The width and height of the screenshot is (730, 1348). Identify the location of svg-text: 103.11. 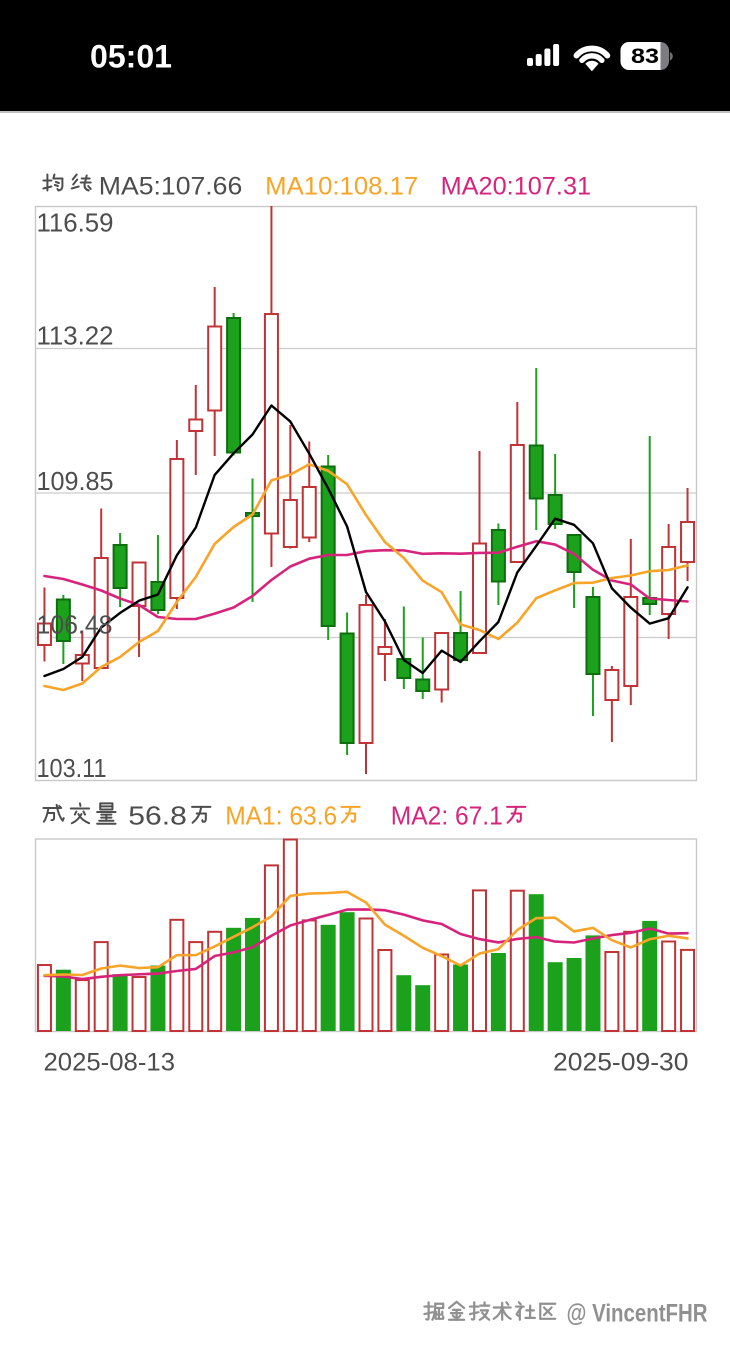
(72, 768).